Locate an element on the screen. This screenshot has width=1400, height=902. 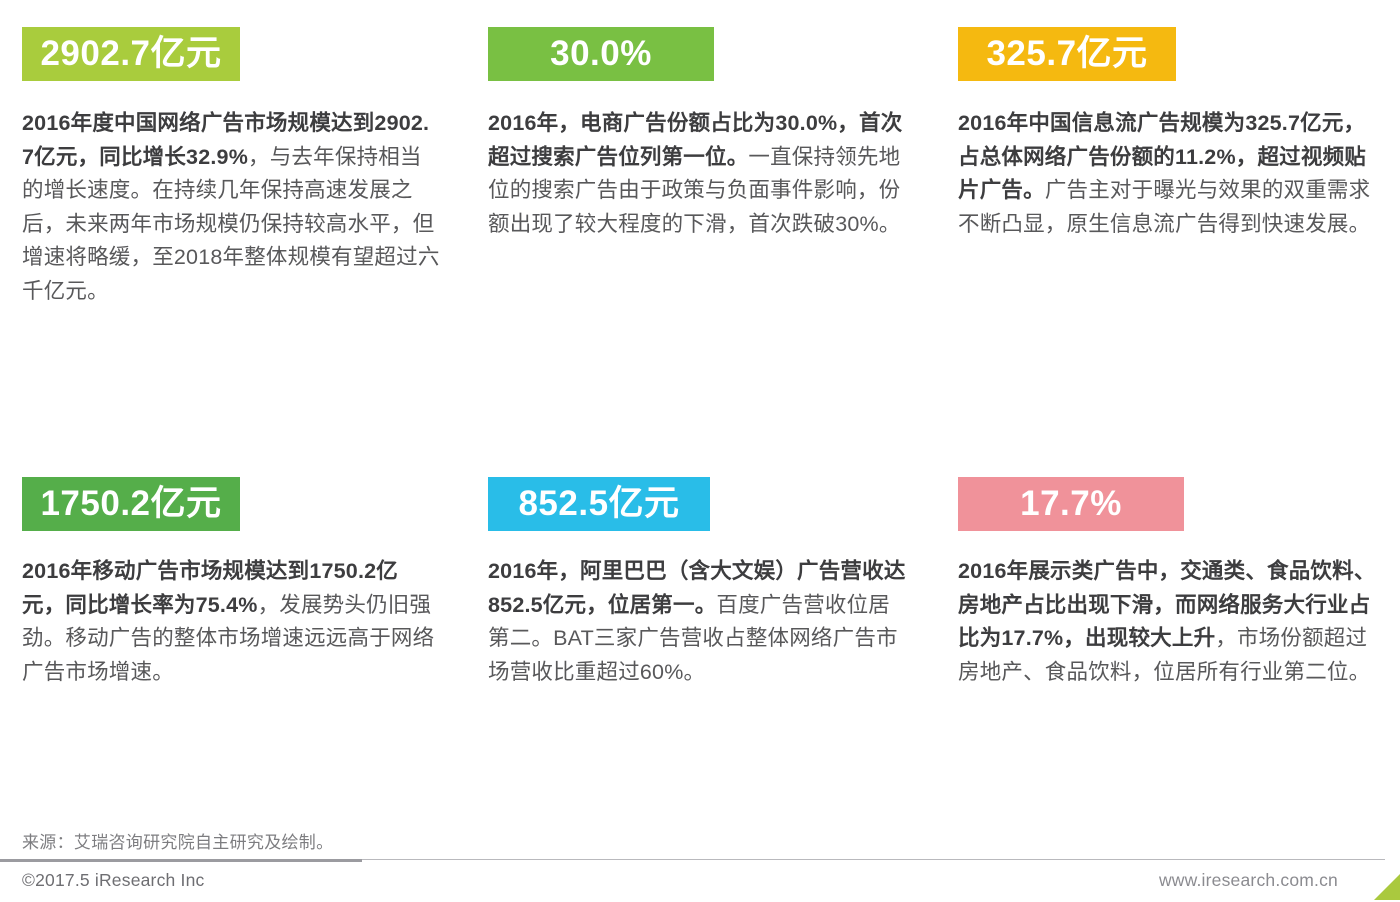
badge-wrapper: 852.5亿元 is located at coordinates (699, 504).